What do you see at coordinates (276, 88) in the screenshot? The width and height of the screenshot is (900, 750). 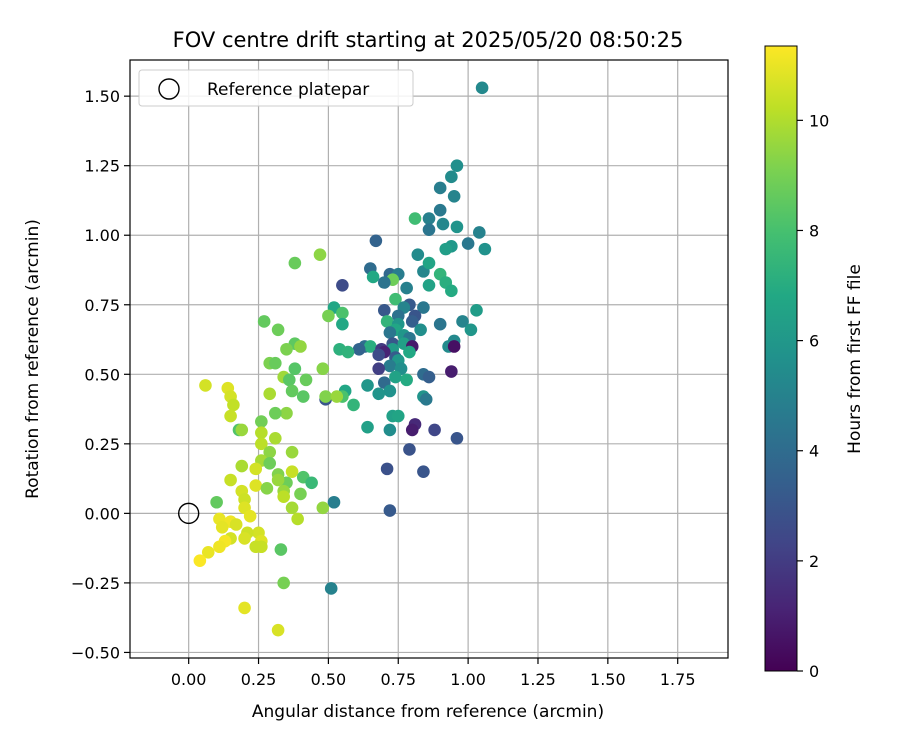 I see `legend-box` at bounding box center [276, 88].